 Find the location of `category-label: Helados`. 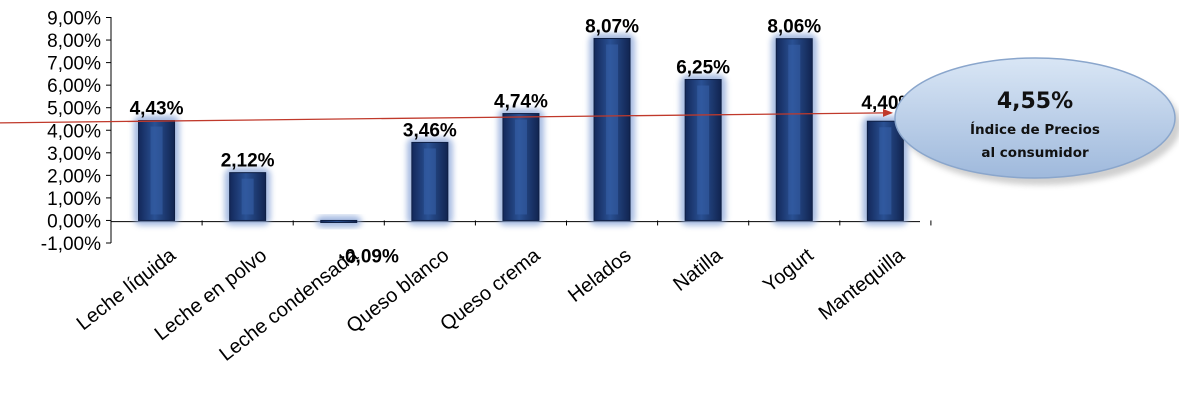

category-label: Helados is located at coordinates (599, 275).